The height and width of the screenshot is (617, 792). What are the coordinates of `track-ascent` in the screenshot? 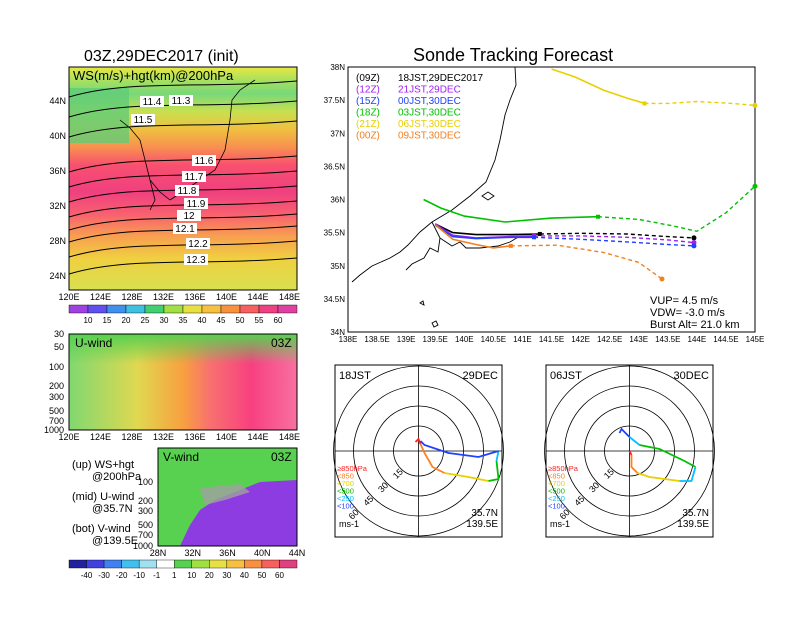 It's located at (472, 236).